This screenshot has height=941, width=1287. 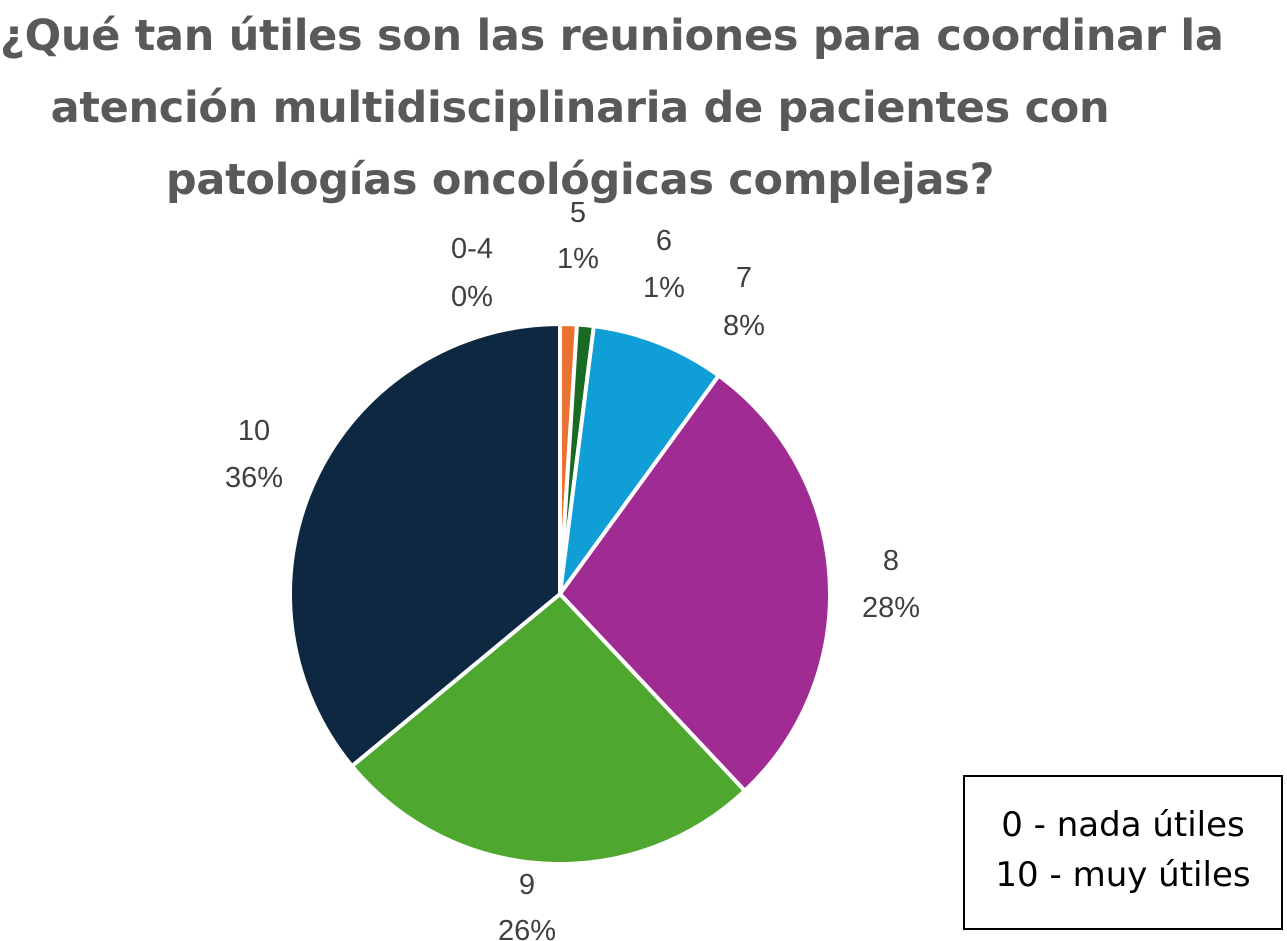 I want to click on slice-percent-label-7: 8%, so click(x=744, y=326).